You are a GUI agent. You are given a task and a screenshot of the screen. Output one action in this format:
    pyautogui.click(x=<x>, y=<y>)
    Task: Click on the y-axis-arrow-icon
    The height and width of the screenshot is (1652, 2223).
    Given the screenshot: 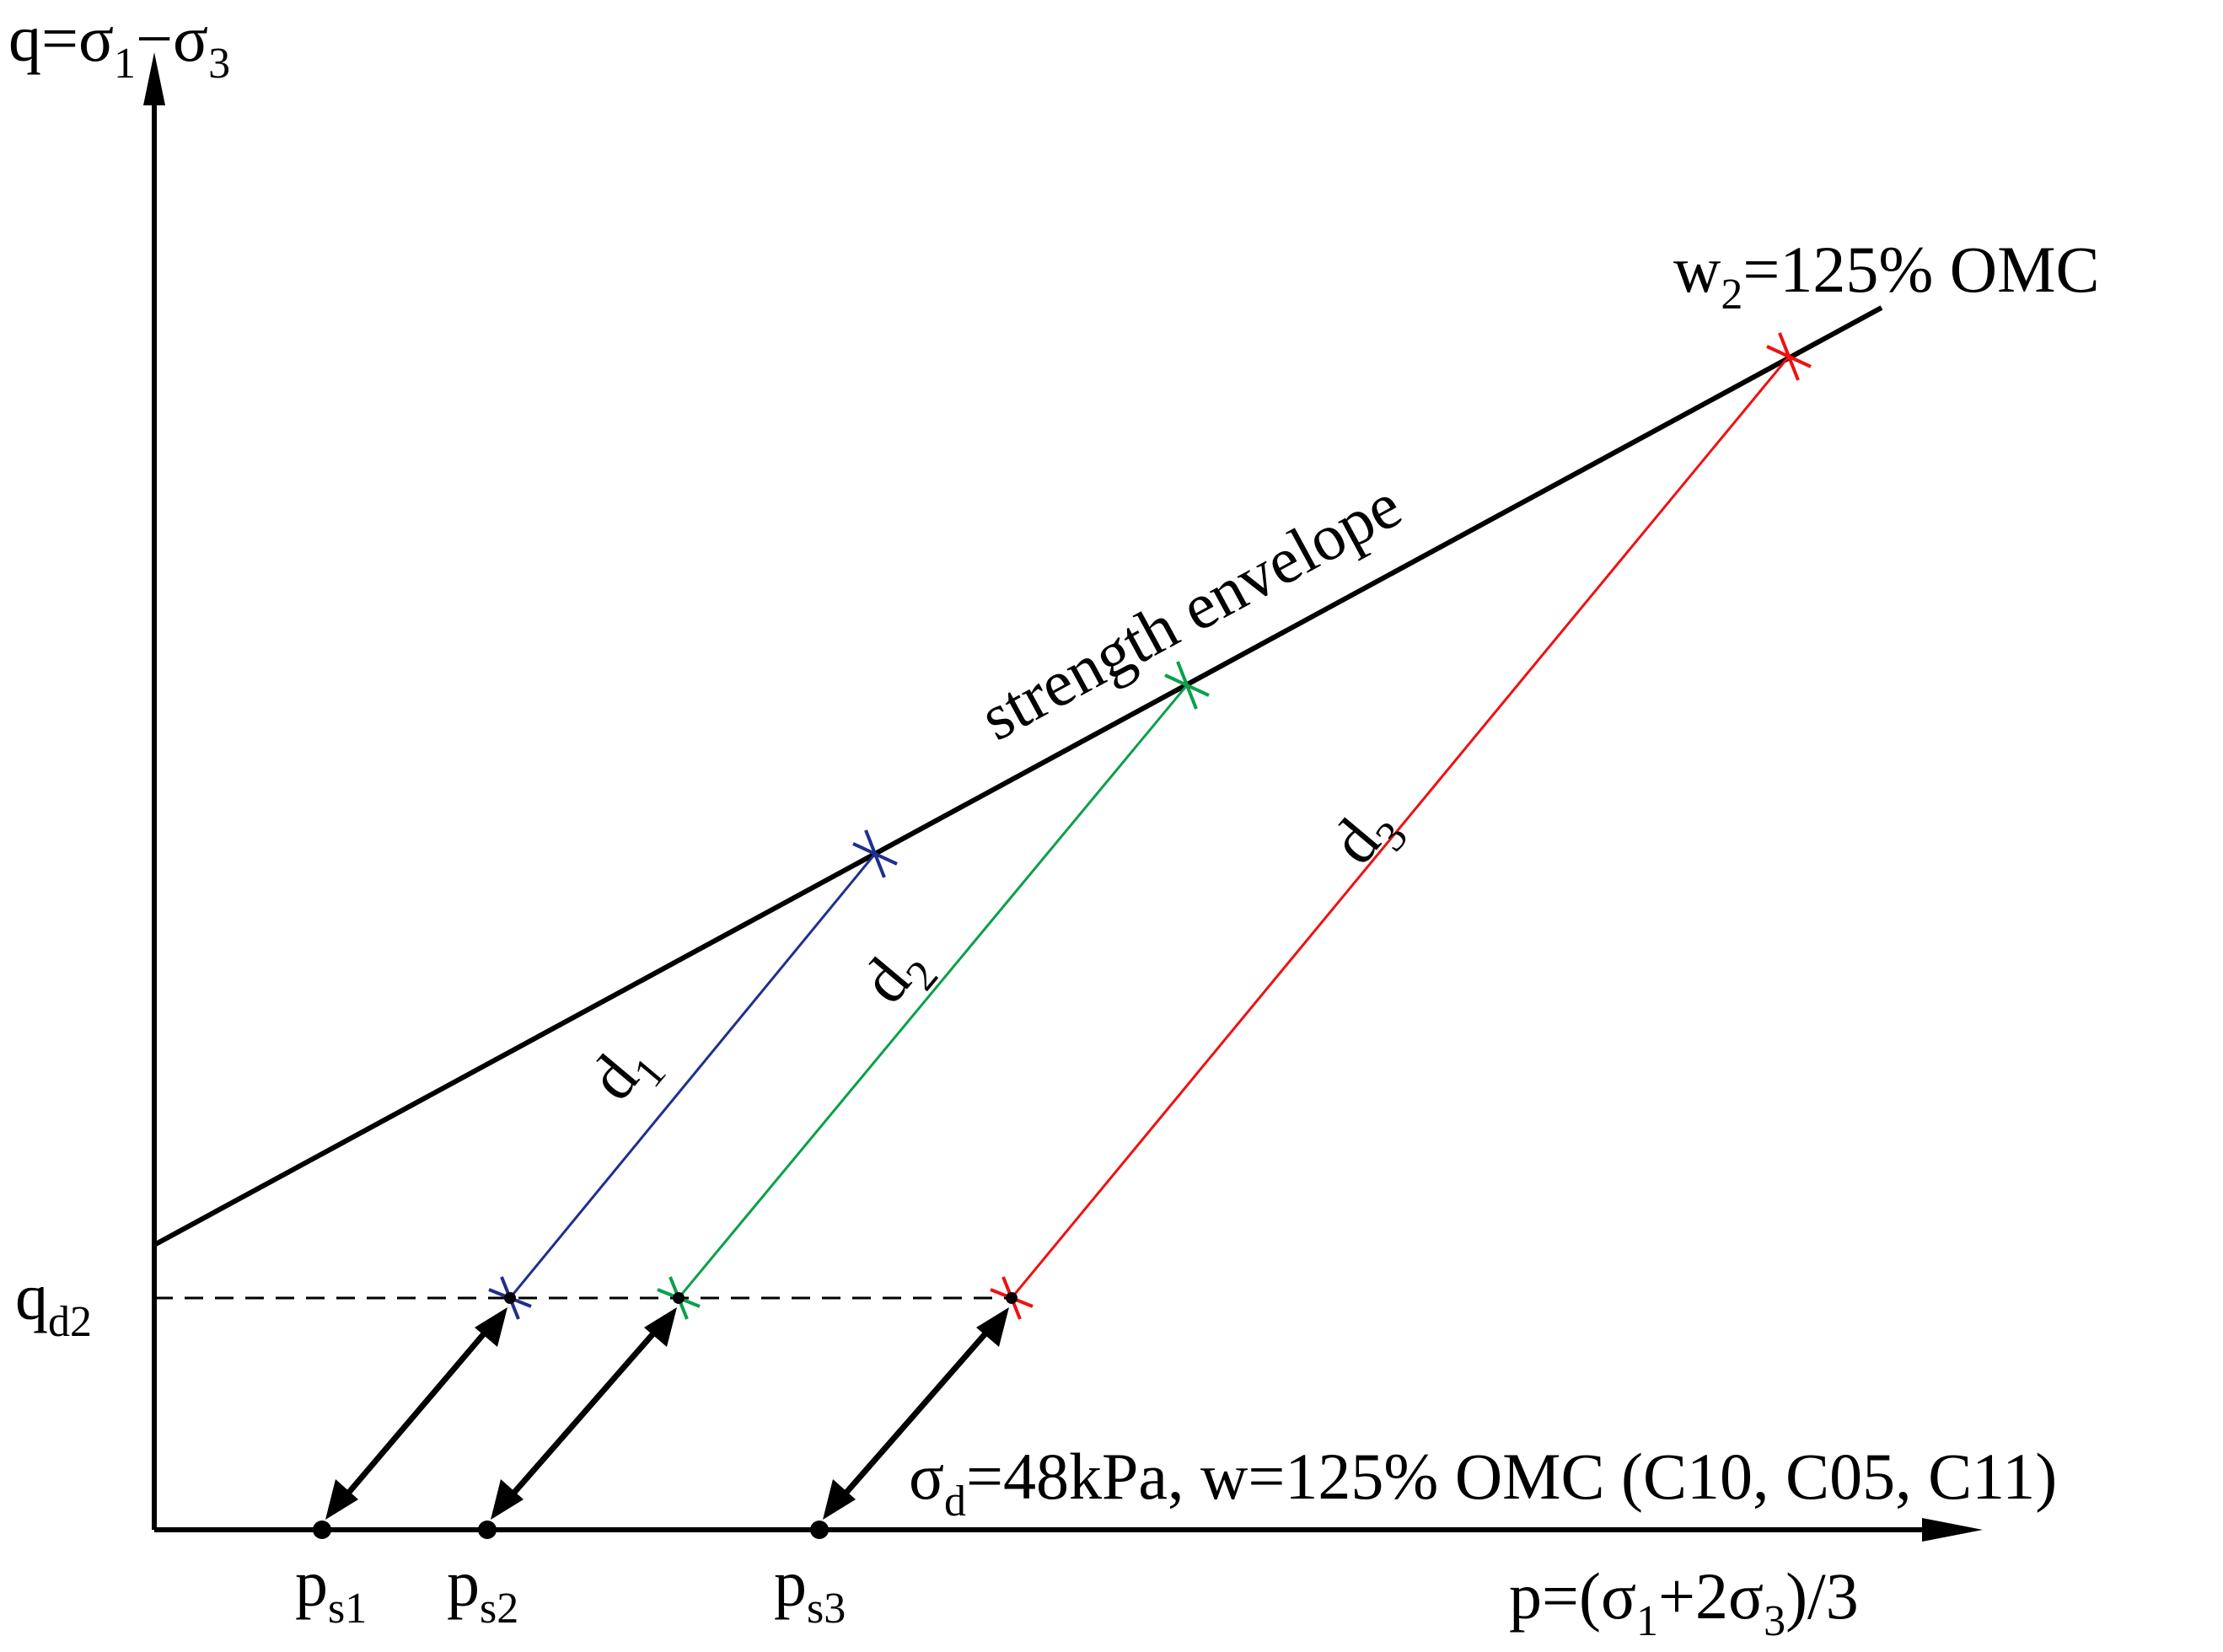 What is the action you would take?
    pyautogui.click(x=154, y=78)
    